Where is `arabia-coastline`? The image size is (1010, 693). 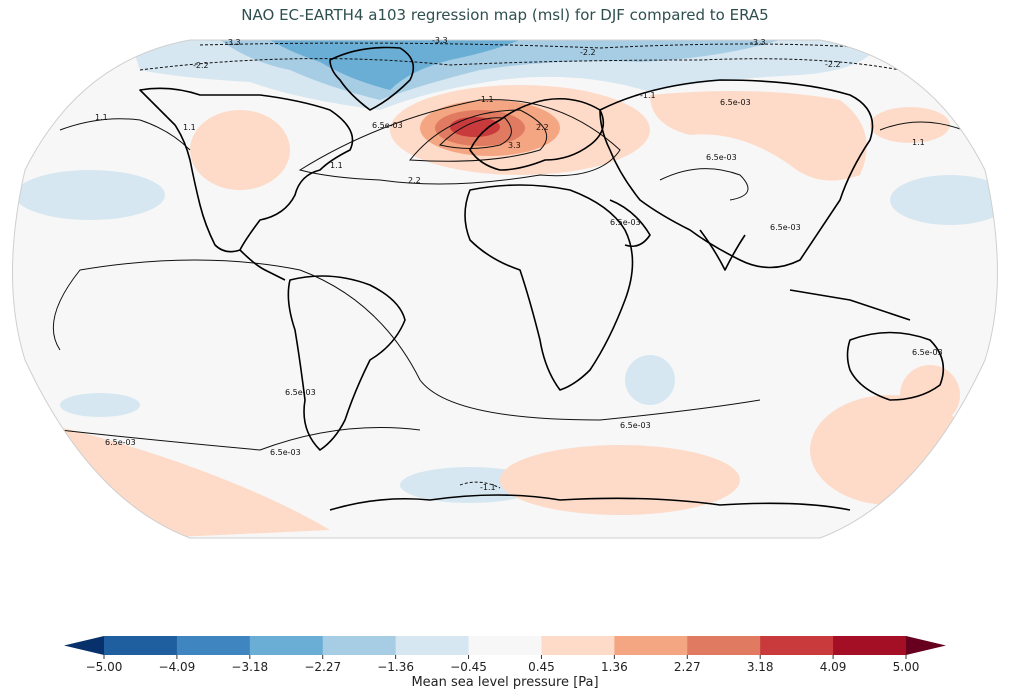
arabia-coastline is located at coordinates (630, 223).